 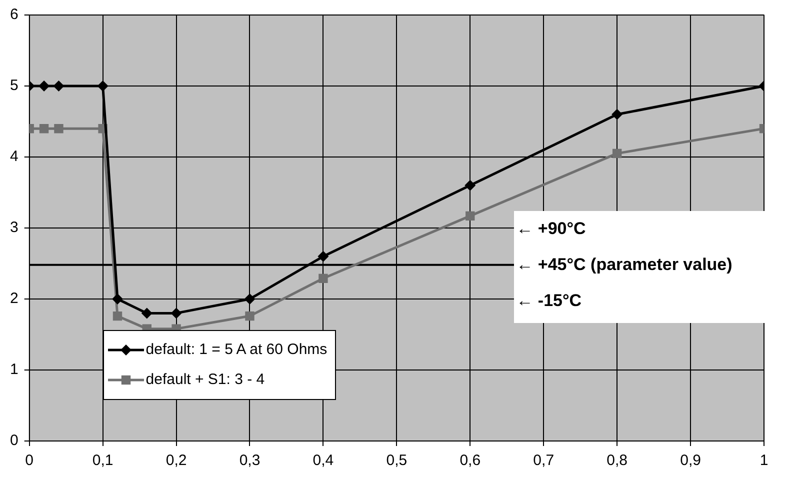 I want to click on y-tick-label: 4, so click(x=14, y=157).